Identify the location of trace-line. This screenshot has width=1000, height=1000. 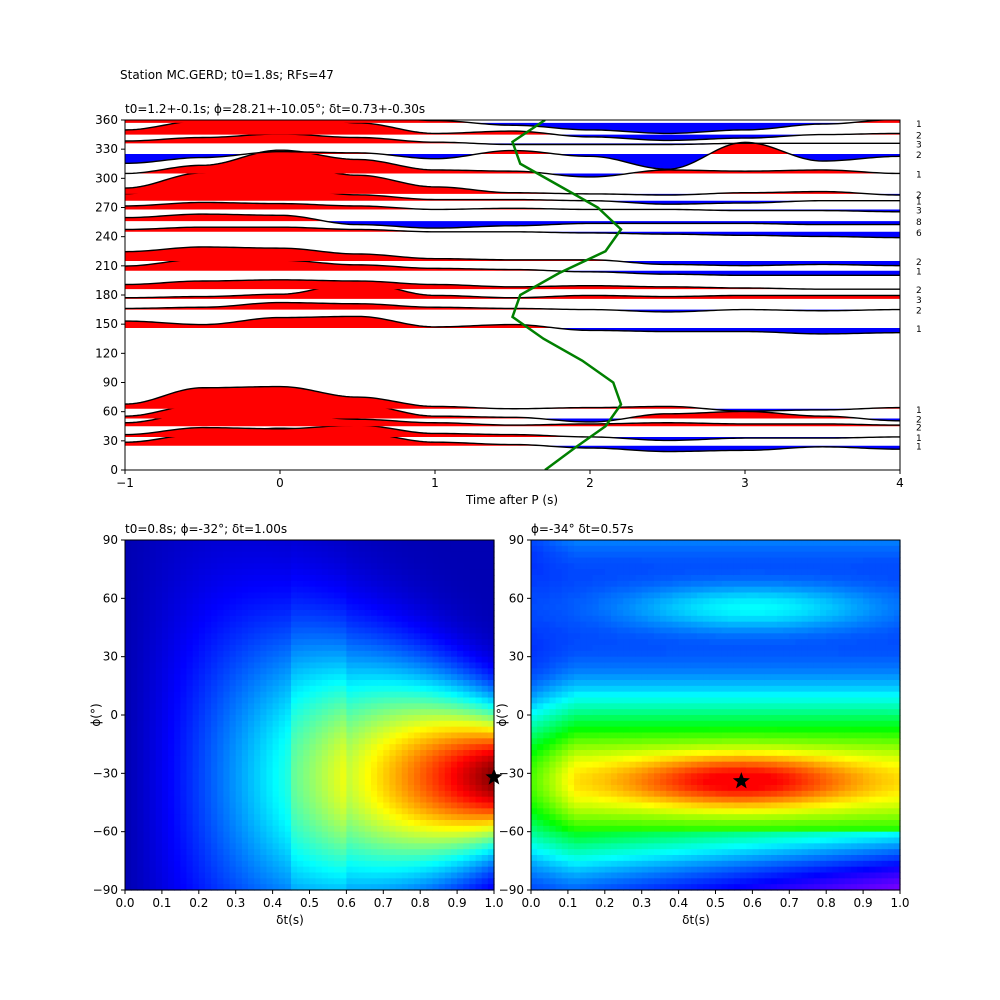
(512, 284).